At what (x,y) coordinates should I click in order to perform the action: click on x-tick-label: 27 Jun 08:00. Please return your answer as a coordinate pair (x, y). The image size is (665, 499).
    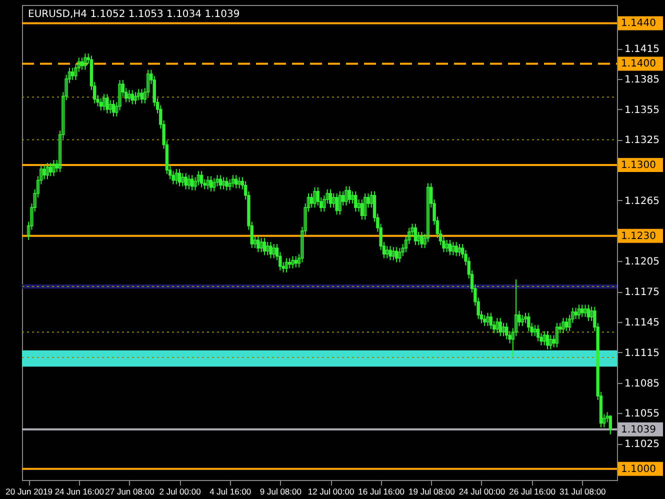
    Looking at the image, I should click on (130, 491).